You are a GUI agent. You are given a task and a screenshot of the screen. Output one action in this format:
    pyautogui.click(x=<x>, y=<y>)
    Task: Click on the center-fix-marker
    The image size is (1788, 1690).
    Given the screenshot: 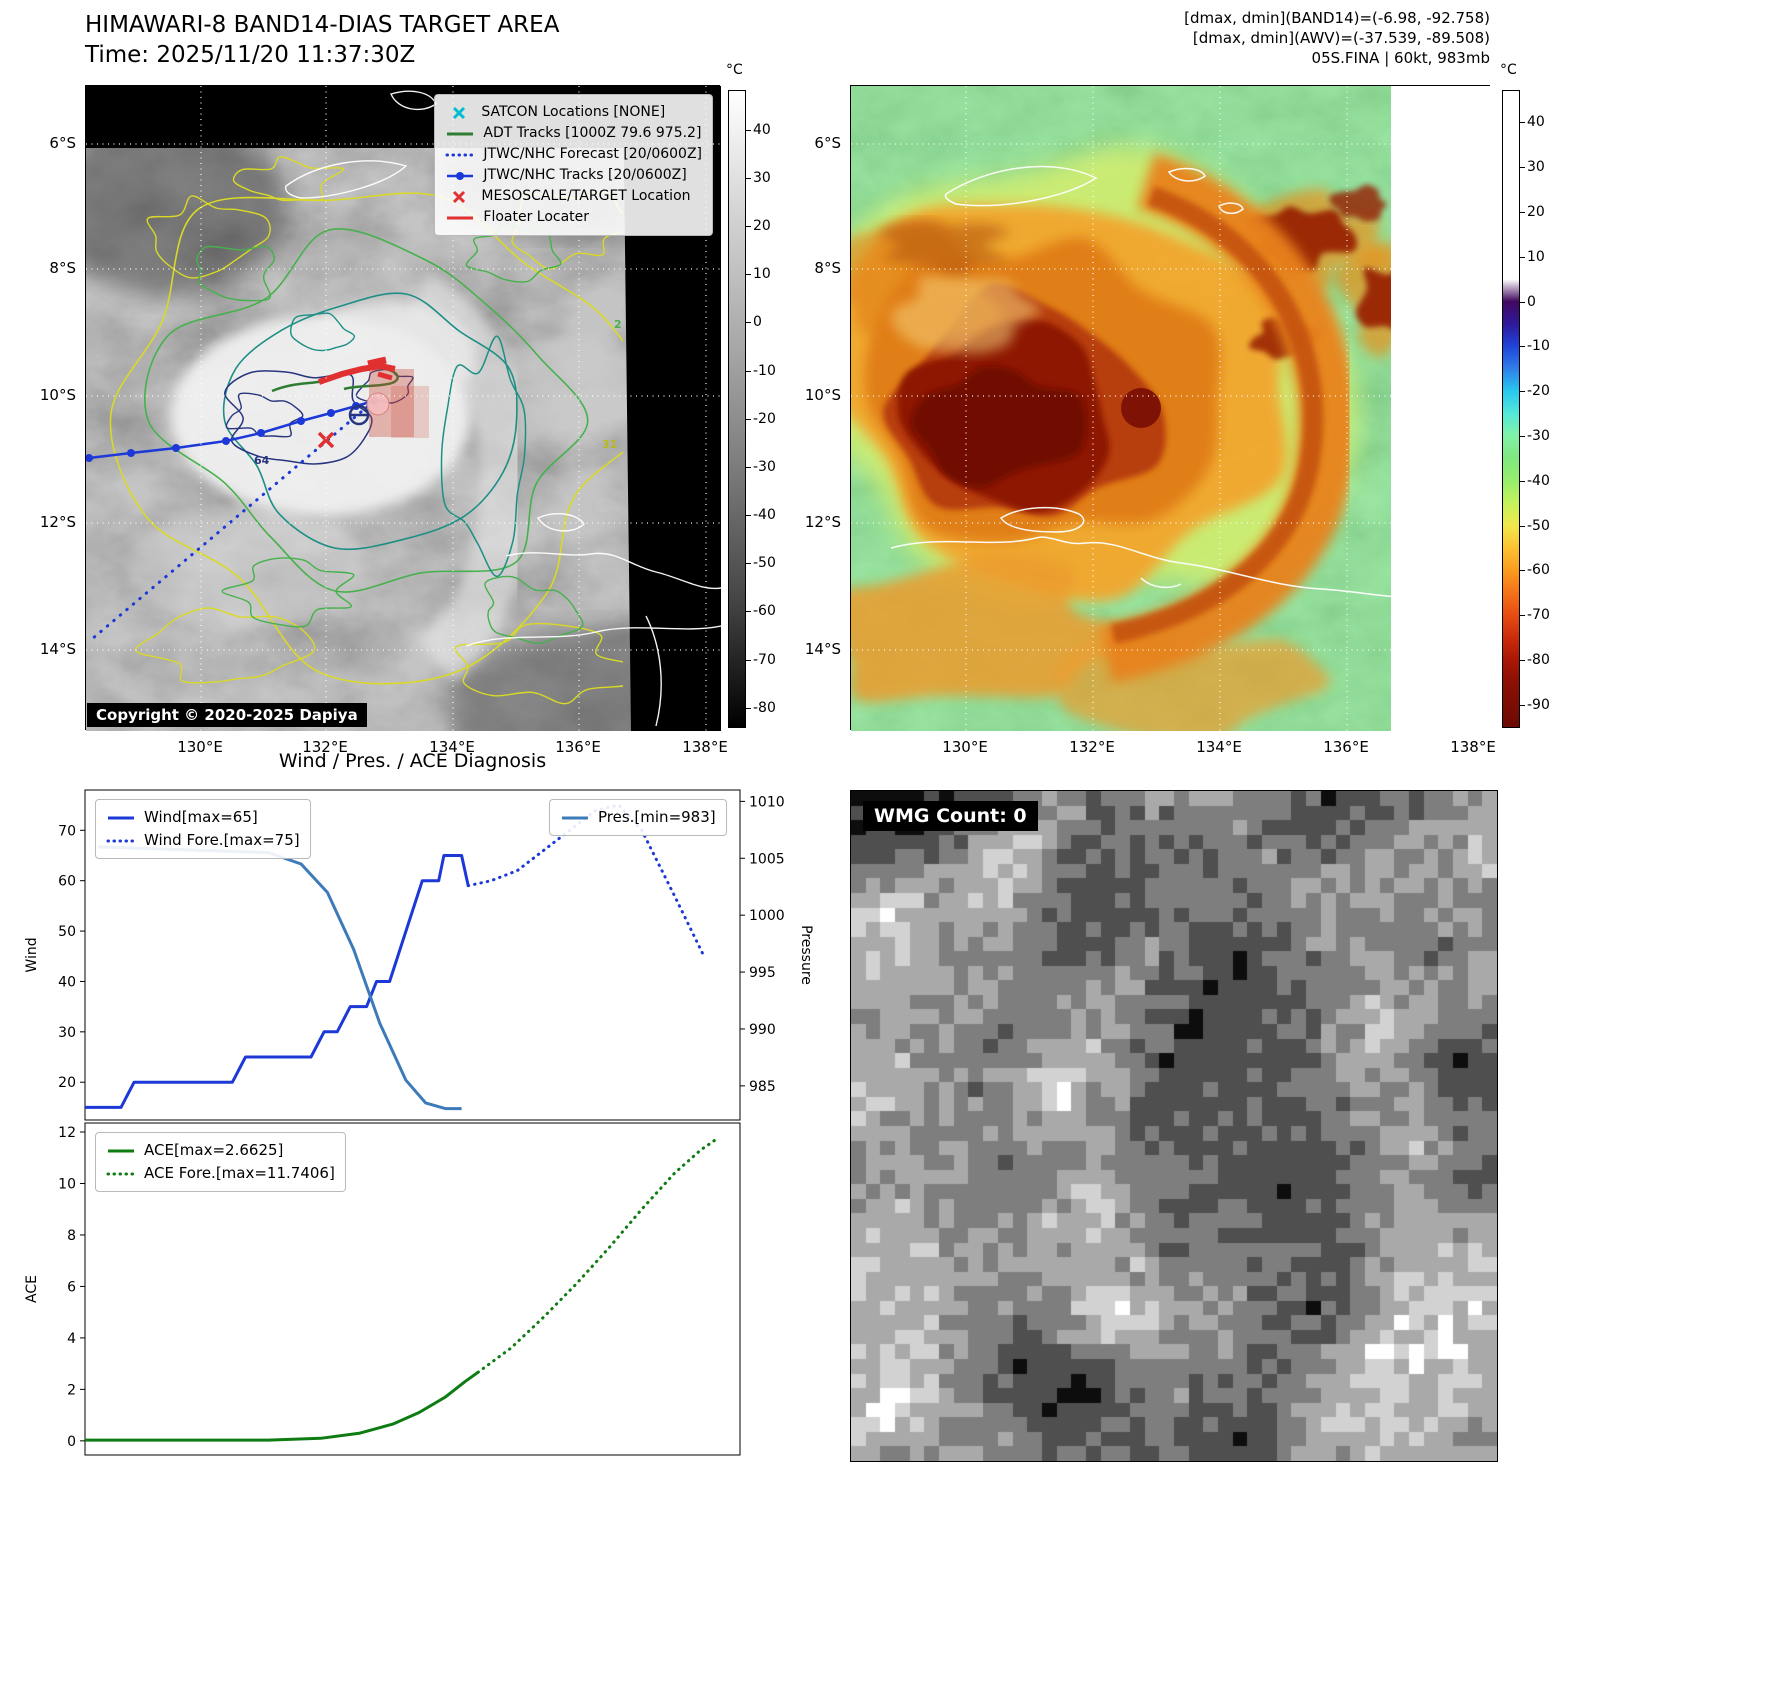 What is the action you would take?
    pyautogui.click(x=359, y=415)
    